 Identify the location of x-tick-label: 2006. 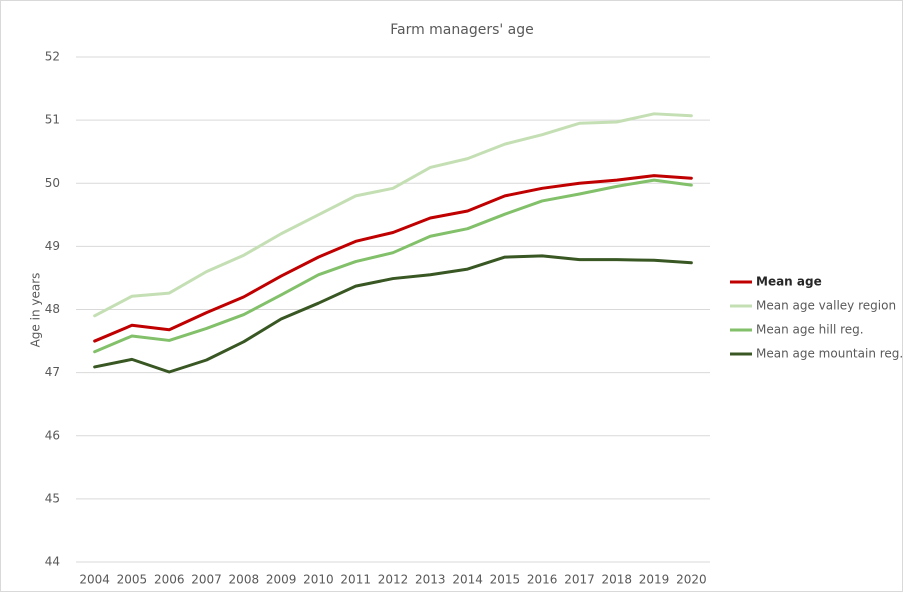
(169, 580).